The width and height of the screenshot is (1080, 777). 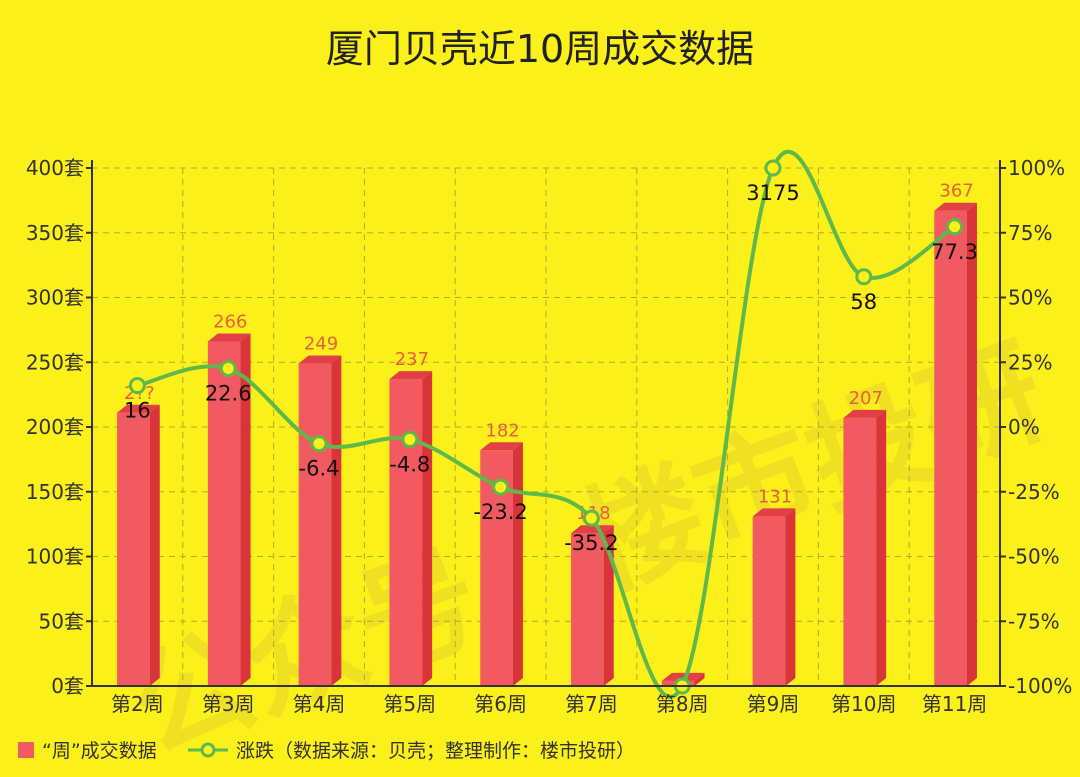 What do you see at coordinates (435, 751) in the screenshot?
I see `legend-line-label: 涨跌（数据来源：贝壳；整理制作：楼市投研）` at bounding box center [435, 751].